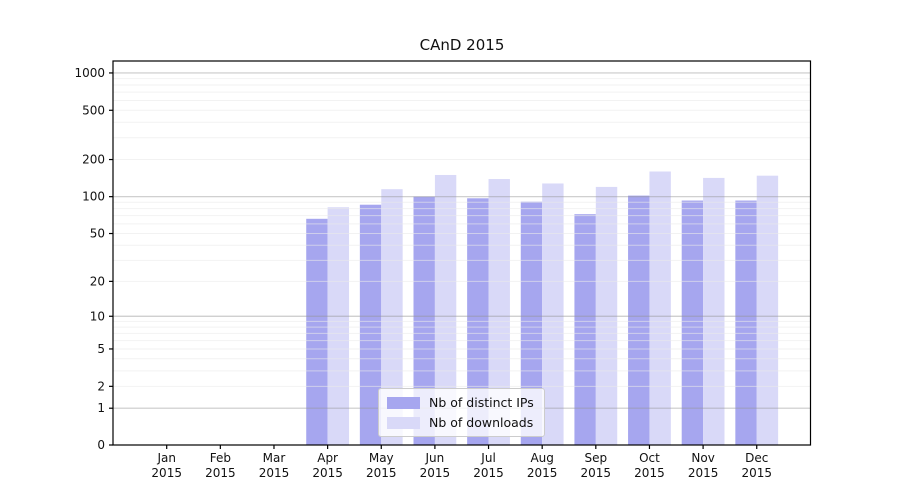  Describe the element at coordinates (101, 445) in the screenshot. I see `y-tick-label: 0` at that location.